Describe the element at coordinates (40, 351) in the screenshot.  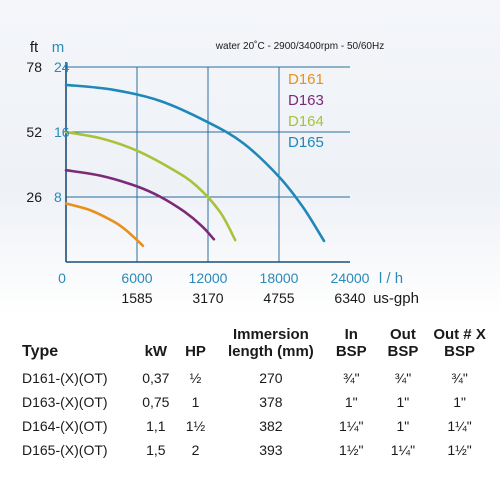
I see `table-header-cell: Type` at that location.